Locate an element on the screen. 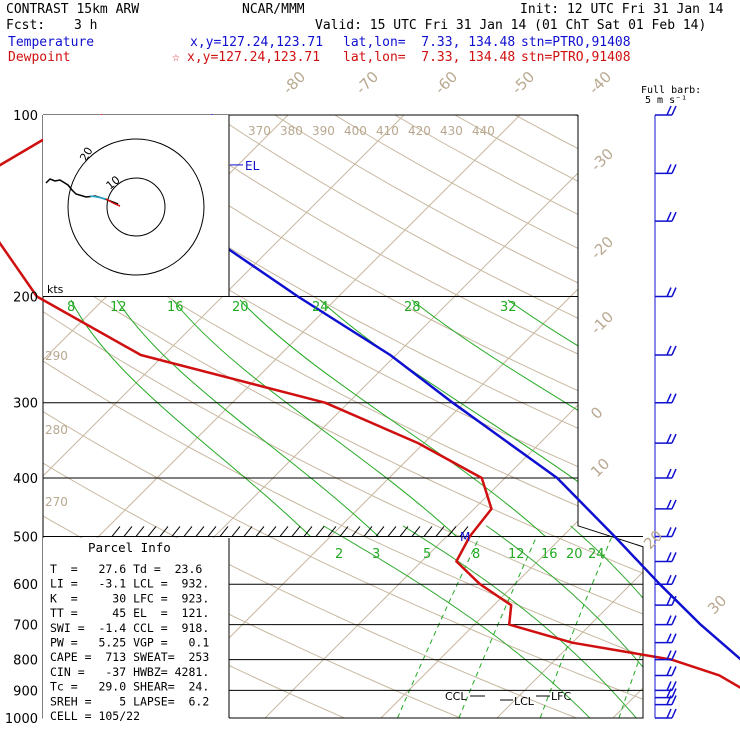 The width and height of the screenshot is (740, 740). parcel-info-row: CELL = 105/22 is located at coordinates (95, 716).